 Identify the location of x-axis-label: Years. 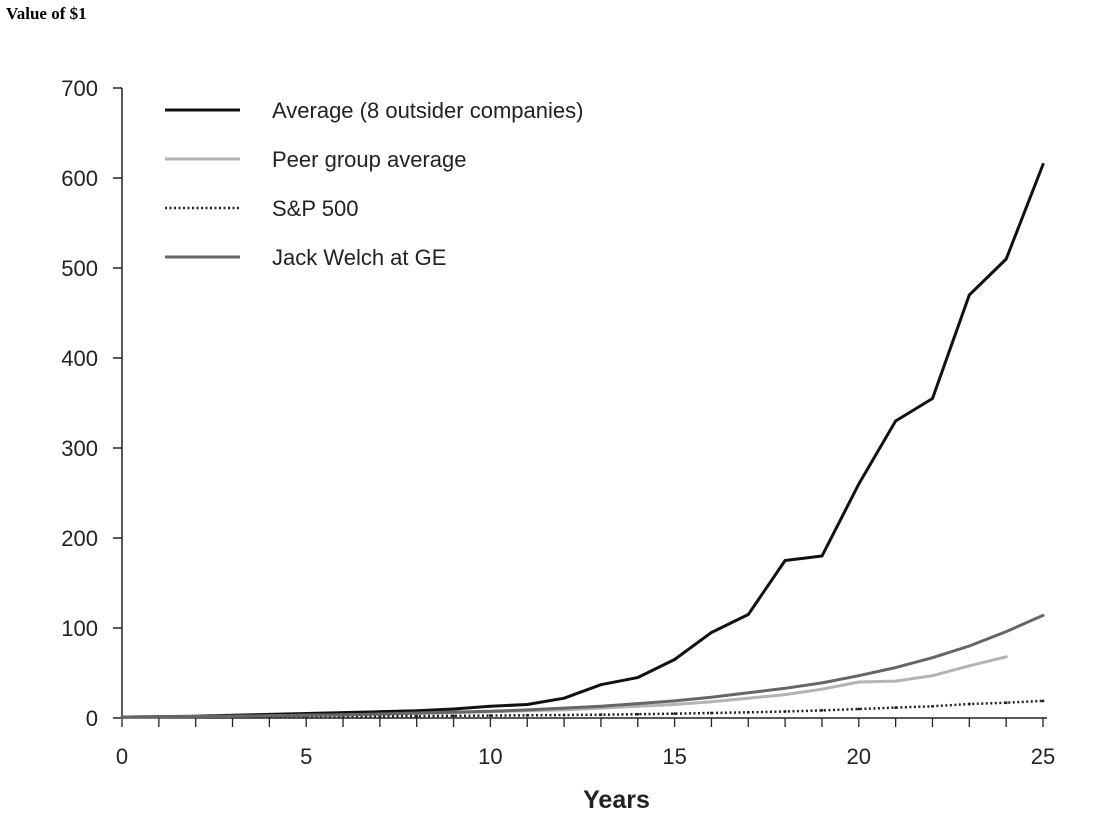
(616, 800).